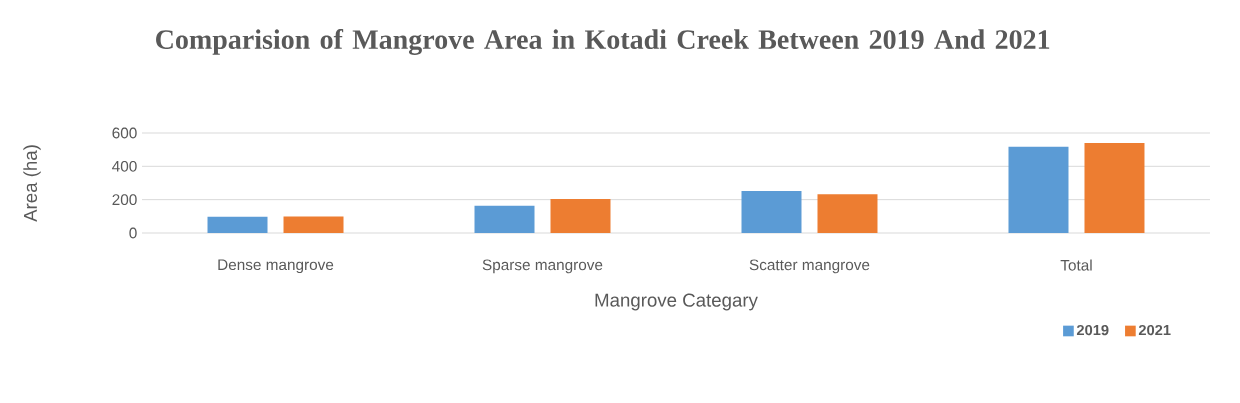 This screenshot has height=403, width=1240. What do you see at coordinates (809, 266) in the screenshot?
I see `x-tick-label: Scatter mangrove` at bounding box center [809, 266].